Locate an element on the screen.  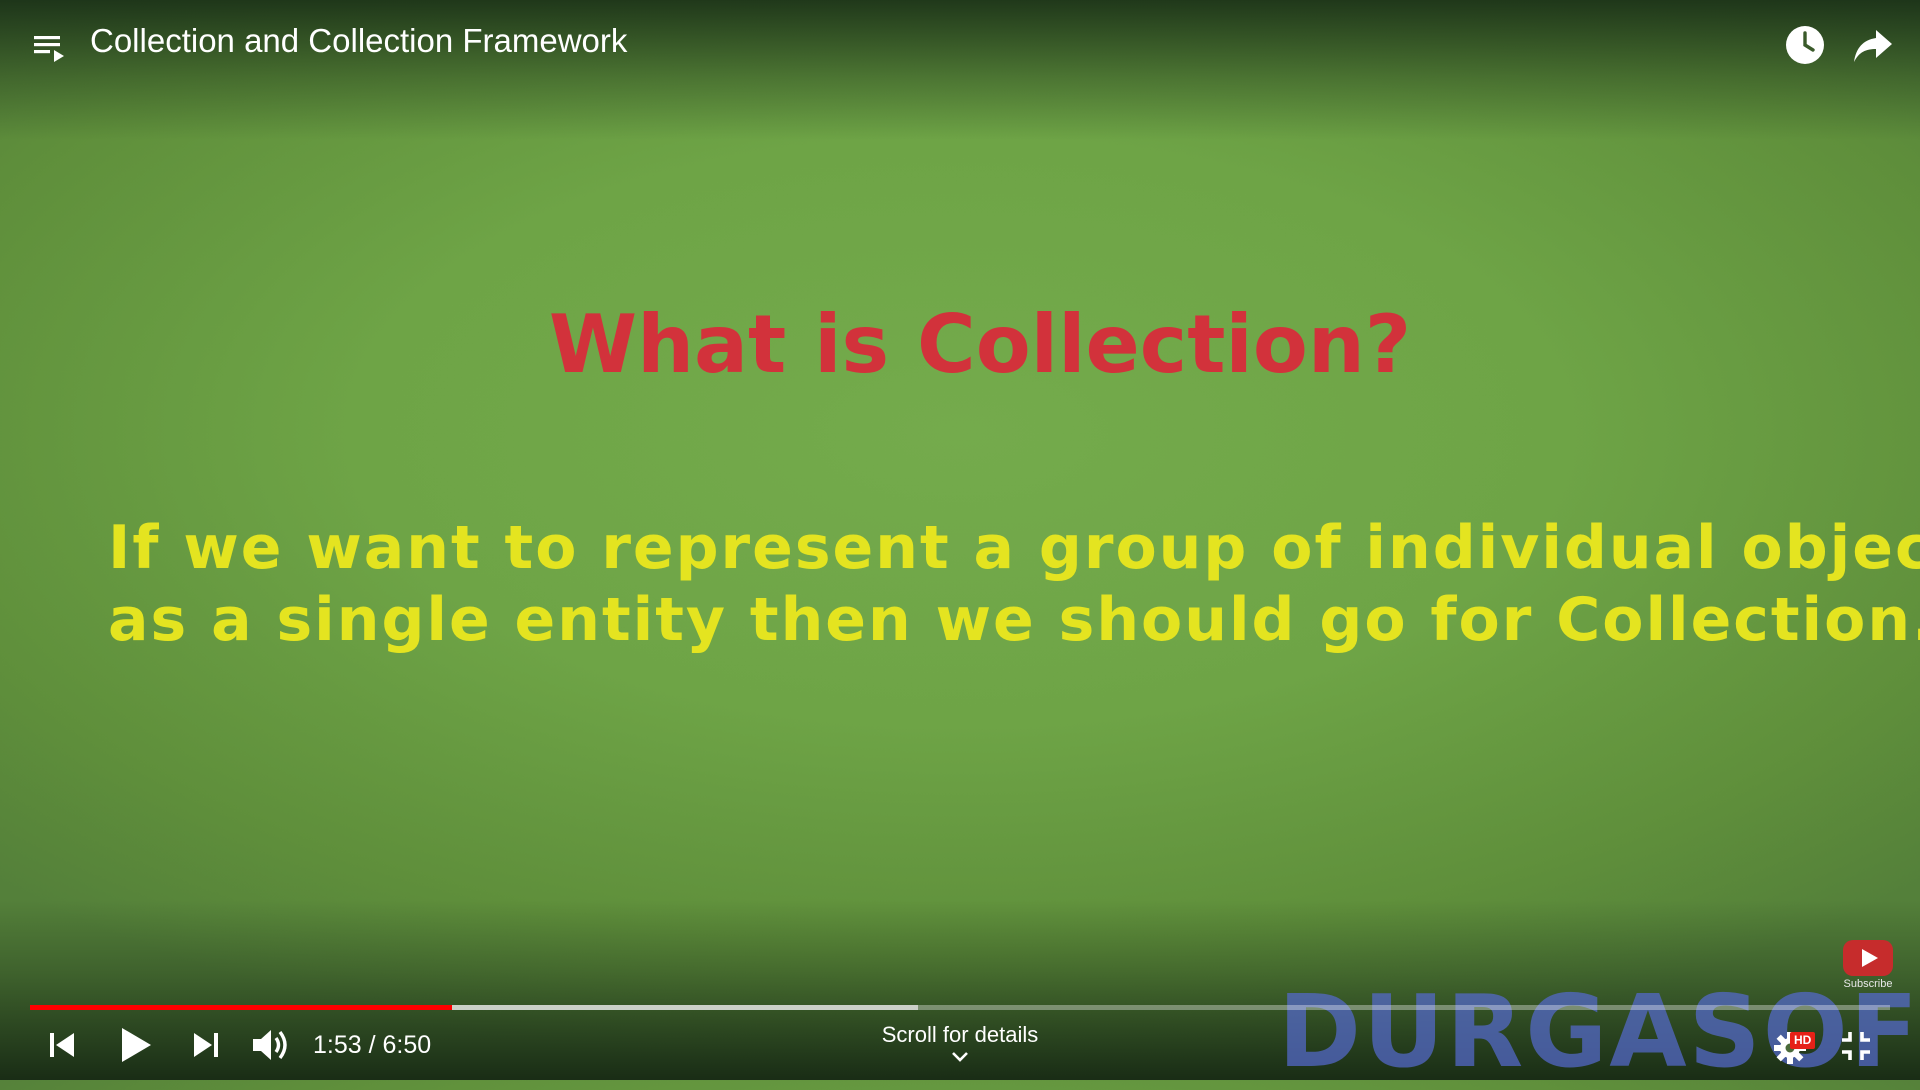
share-arrow-icon is located at coordinates (1873, 46).